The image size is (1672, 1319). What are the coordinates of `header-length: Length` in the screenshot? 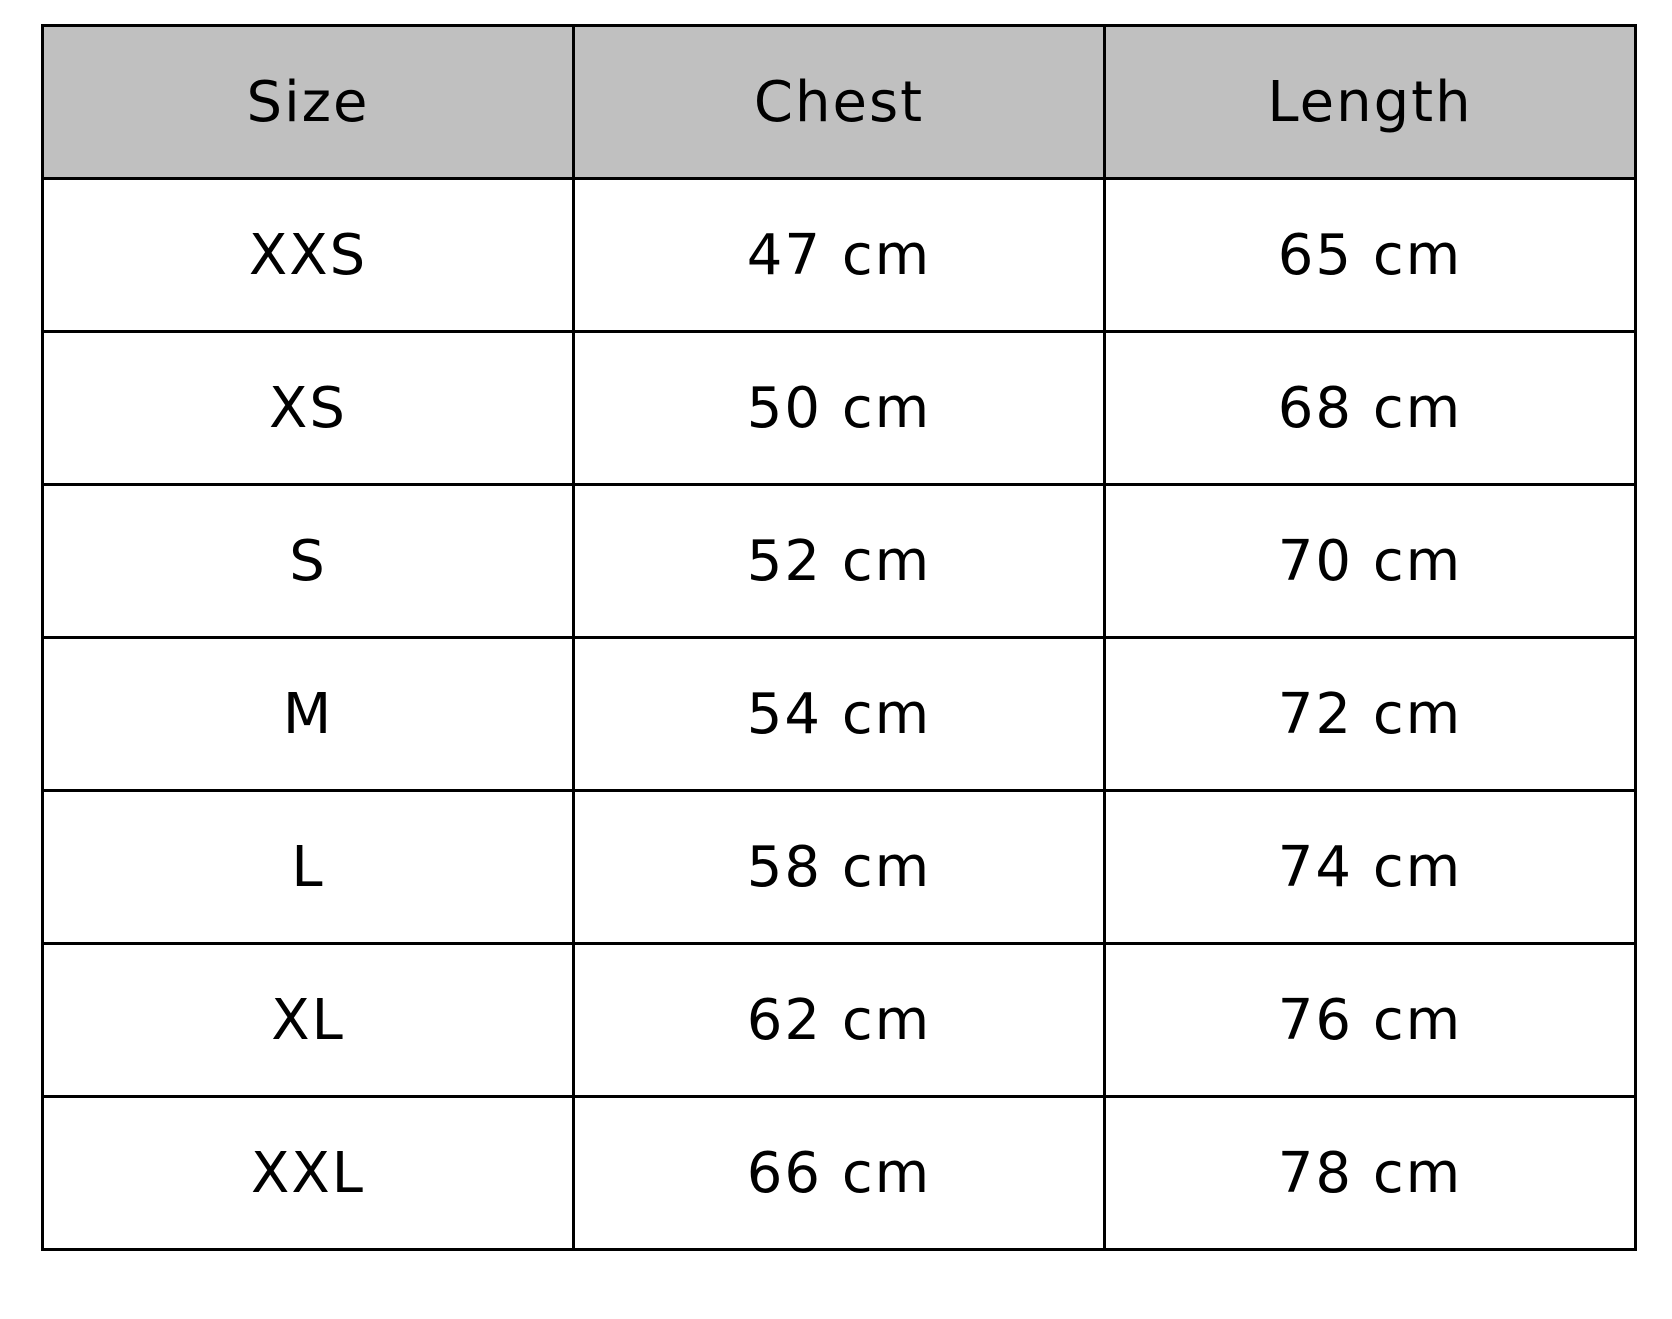 It's located at (1370, 102).